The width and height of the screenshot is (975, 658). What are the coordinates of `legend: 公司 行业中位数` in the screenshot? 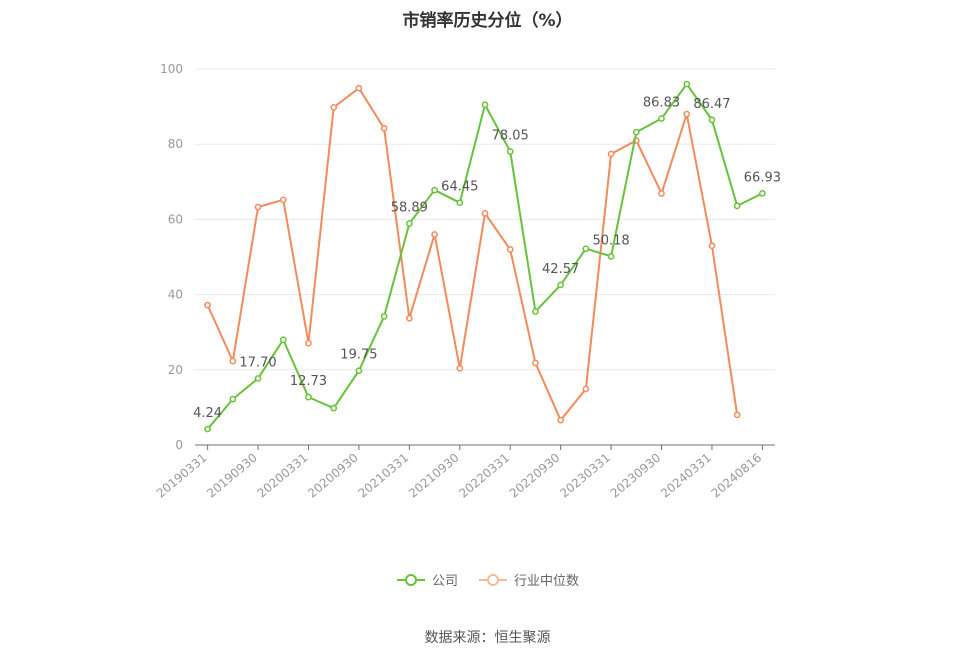 It's located at (487, 579).